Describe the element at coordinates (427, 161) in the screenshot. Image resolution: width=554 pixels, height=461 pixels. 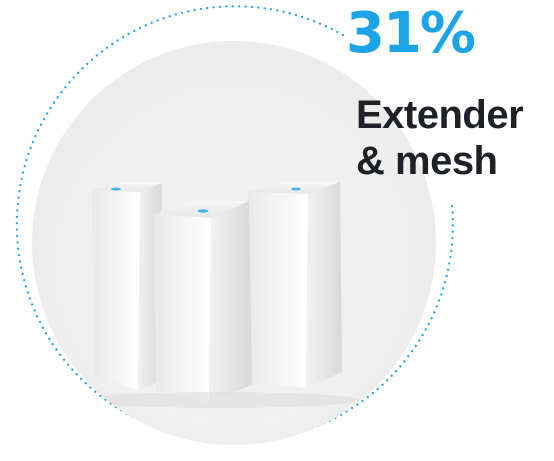
I see `stat-label-line-2: & mesh` at that location.